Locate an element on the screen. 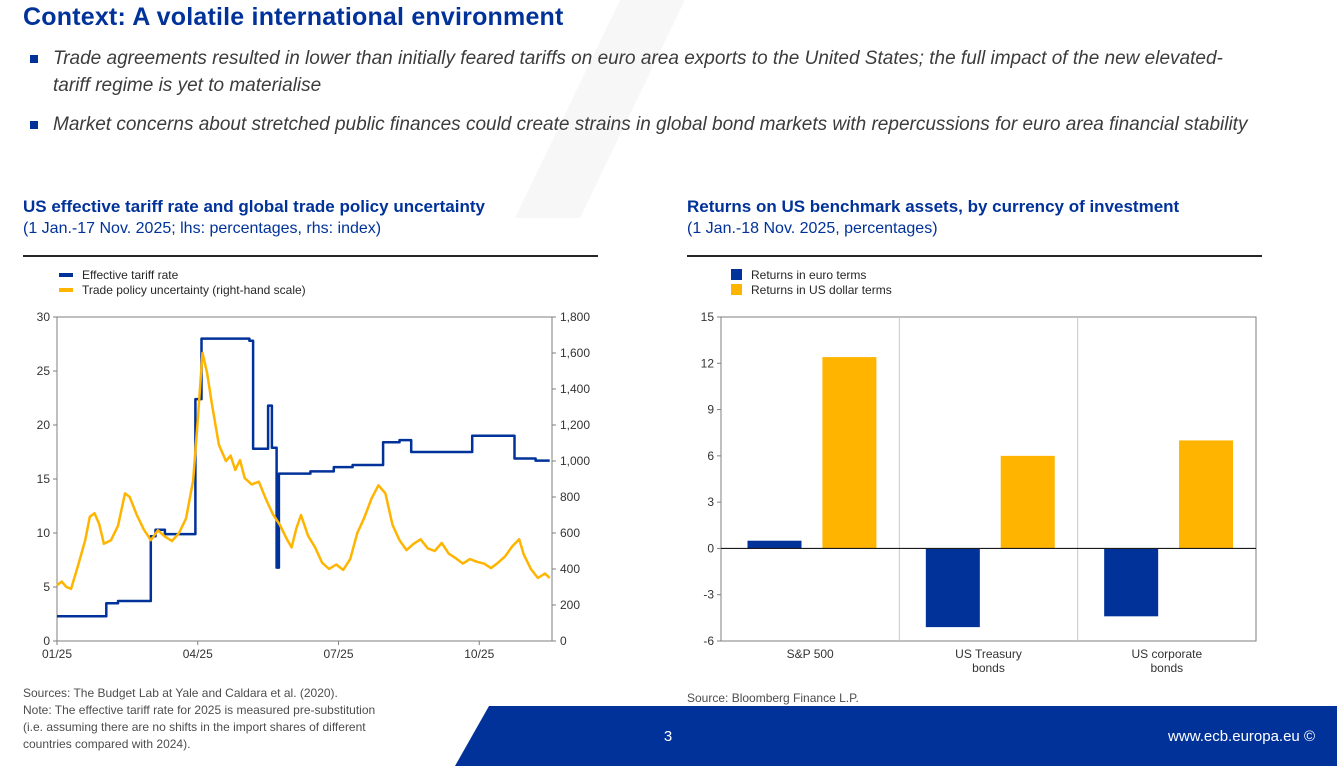  svg-text: 1,000 is located at coordinates (575, 461).